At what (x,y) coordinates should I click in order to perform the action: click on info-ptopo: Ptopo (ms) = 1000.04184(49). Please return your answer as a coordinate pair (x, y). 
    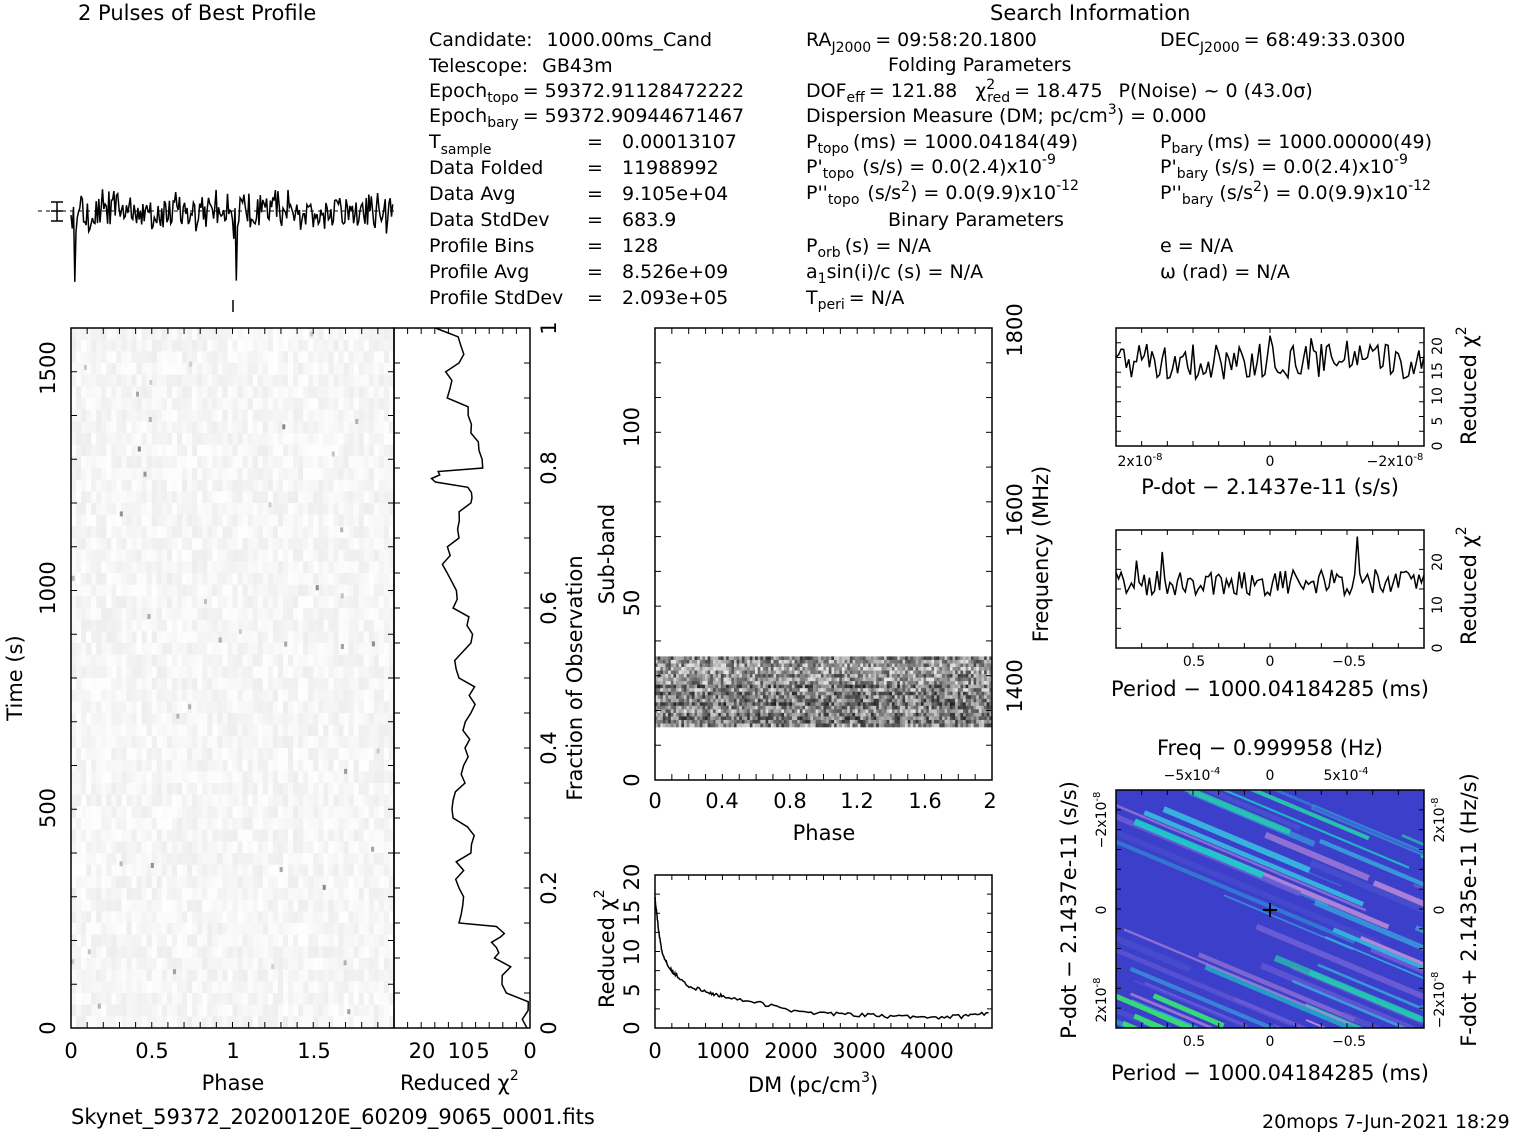
    Looking at the image, I should click on (942, 144).